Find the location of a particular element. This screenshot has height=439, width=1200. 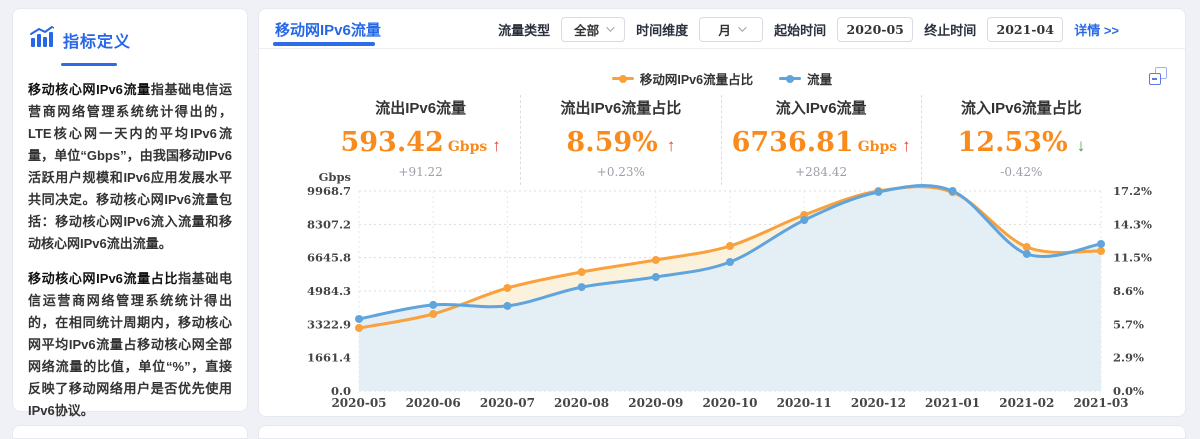

svg-text: 9968.7 is located at coordinates (329, 191).